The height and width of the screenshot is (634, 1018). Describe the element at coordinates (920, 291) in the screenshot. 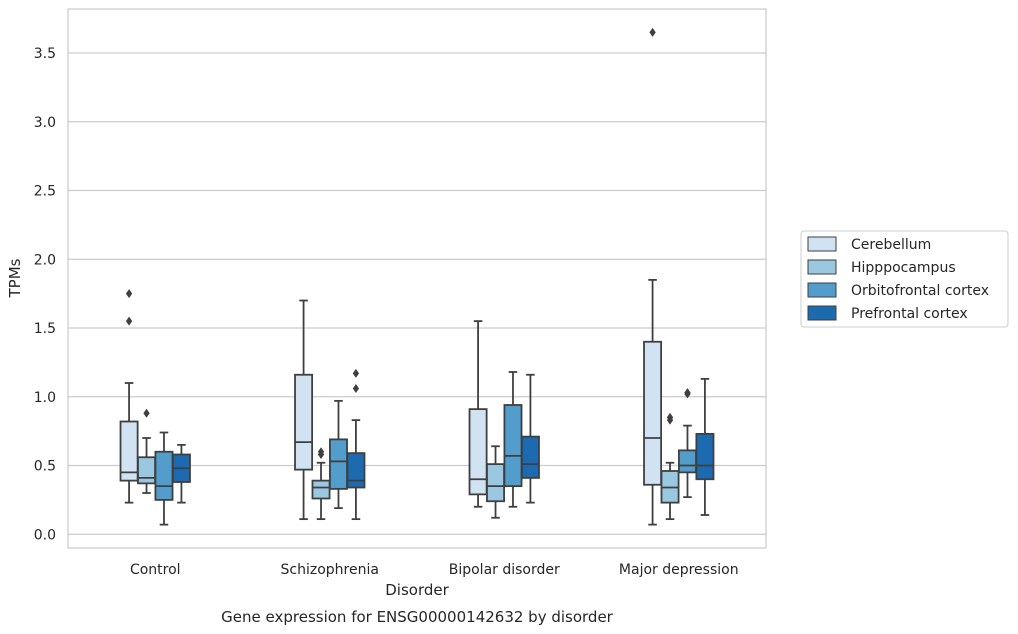

I see `legend-label: Orbitofrontal cortex` at that location.